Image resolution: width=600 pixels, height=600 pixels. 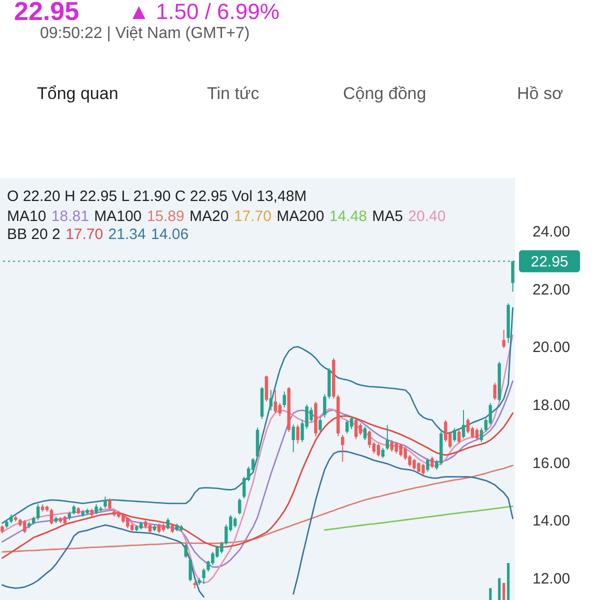 What do you see at coordinates (77, 93) in the screenshot?
I see `text: Tổng quan` at bounding box center [77, 93].